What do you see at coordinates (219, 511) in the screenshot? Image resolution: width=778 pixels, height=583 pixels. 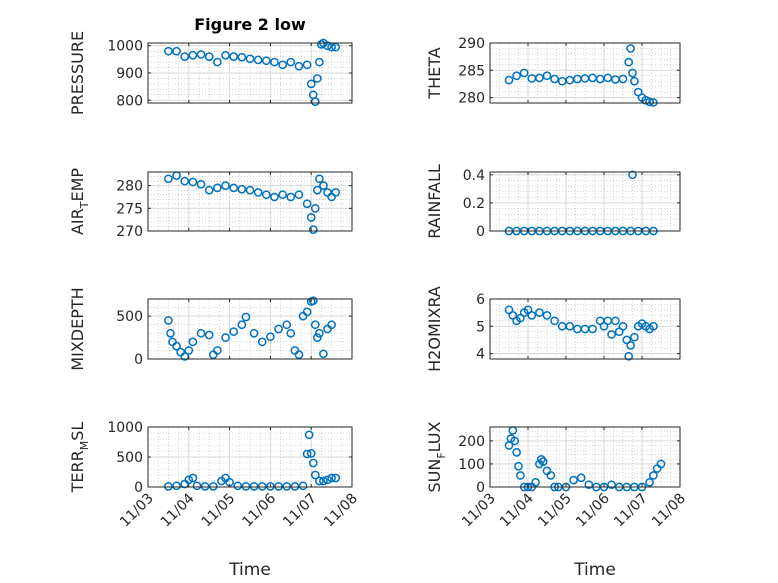 I see `x-tick-label: 11/05` at bounding box center [219, 511].